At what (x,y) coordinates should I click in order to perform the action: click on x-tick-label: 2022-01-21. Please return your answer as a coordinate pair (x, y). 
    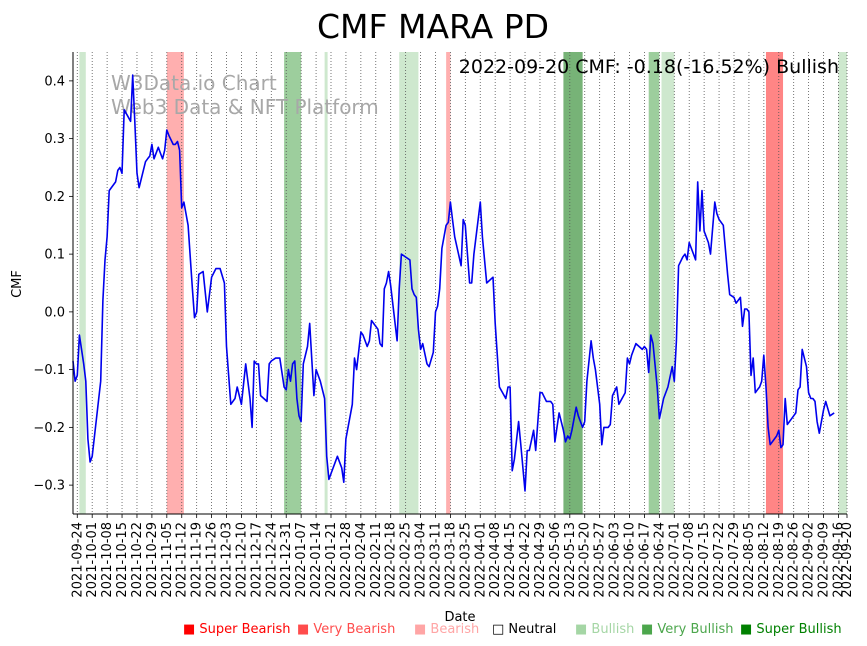
    Looking at the image, I should click on (331, 560).